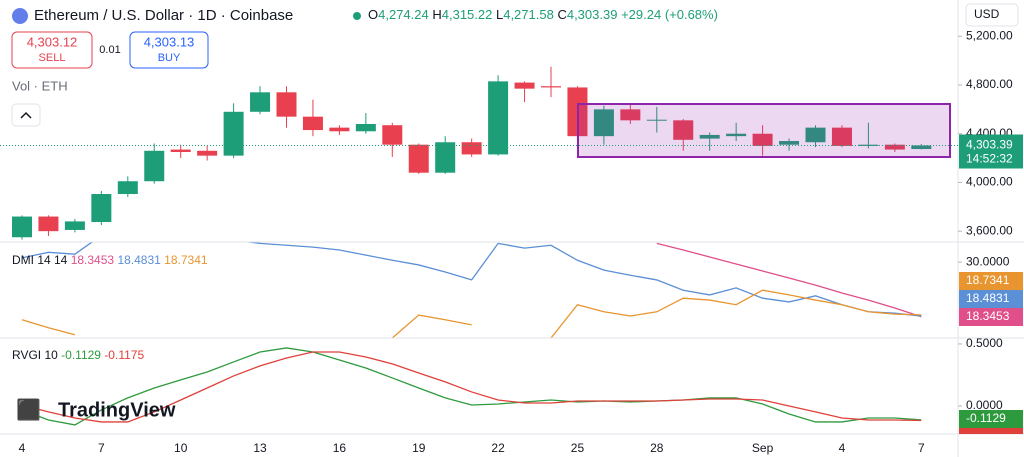  I want to click on ohlc-key: C, so click(561, 14).